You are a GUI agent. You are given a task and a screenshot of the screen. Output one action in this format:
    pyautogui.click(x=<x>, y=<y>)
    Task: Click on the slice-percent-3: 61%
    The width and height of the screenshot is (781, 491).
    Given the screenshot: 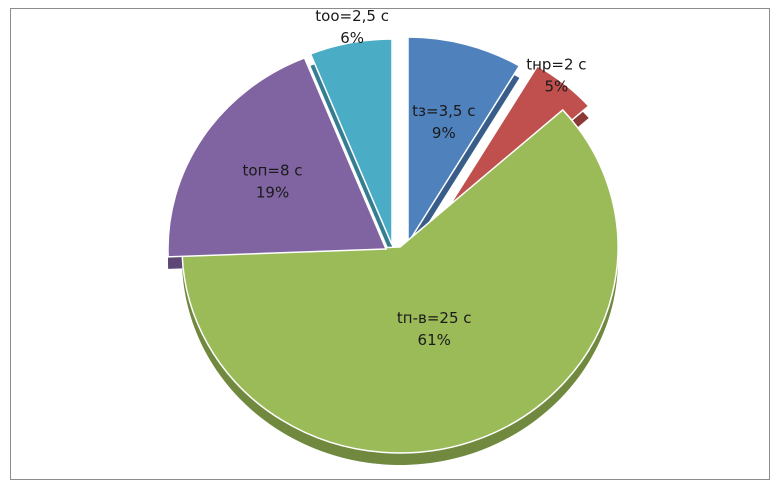 What is the action you would take?
    pyautogui.click(x=434, y=340)
    